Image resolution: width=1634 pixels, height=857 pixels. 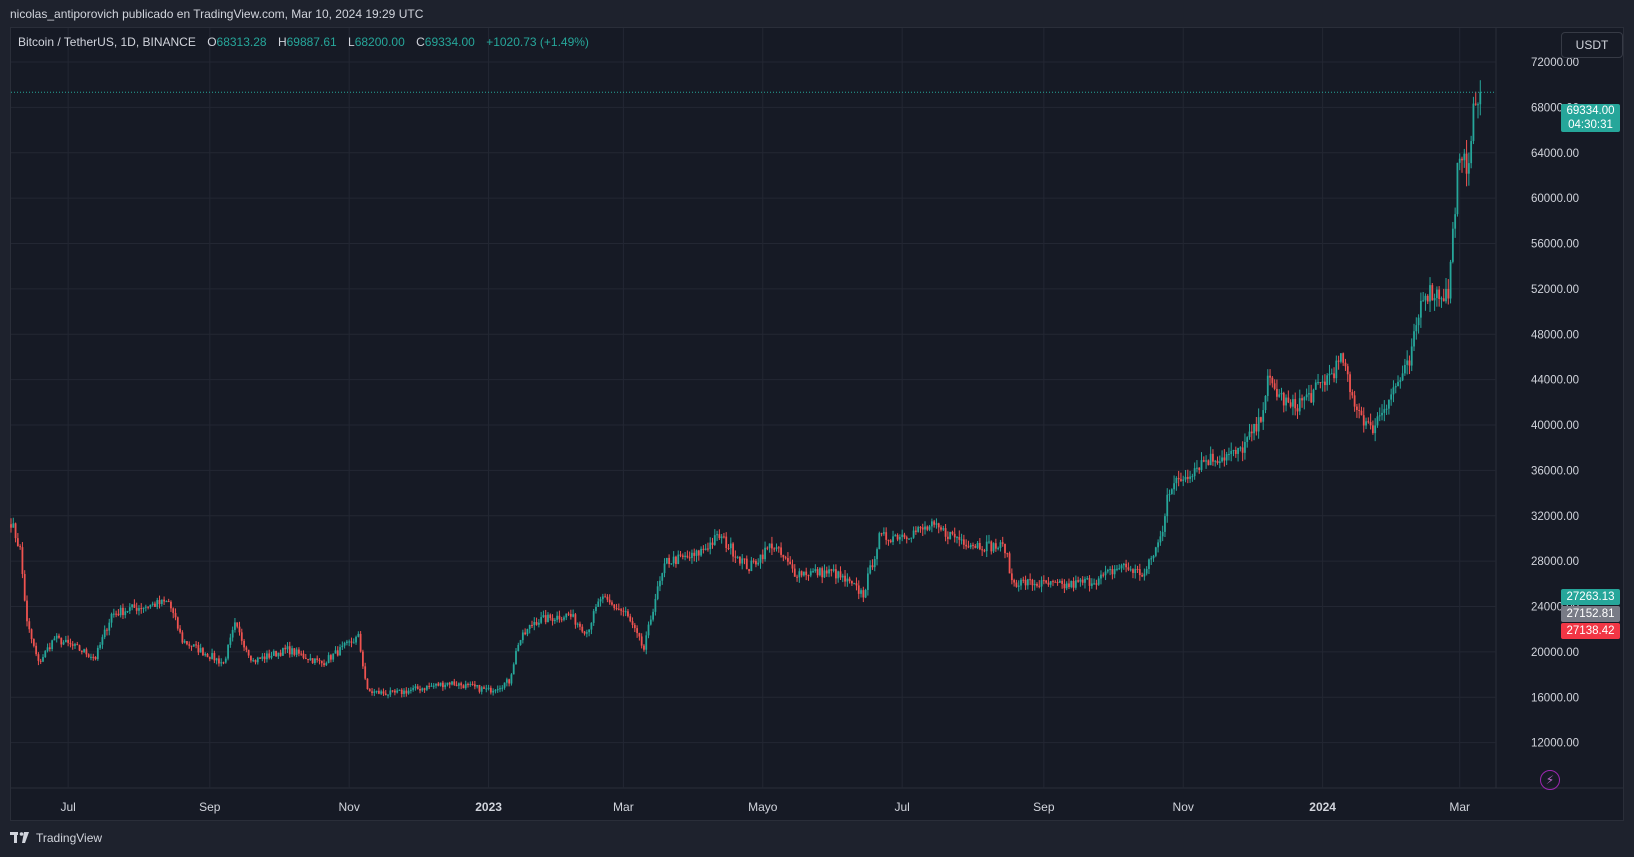 What do you see at coordinates (1592, 45) in the screenshot?
I see `currency-button: USDT` at bounding box center [1592, 45].